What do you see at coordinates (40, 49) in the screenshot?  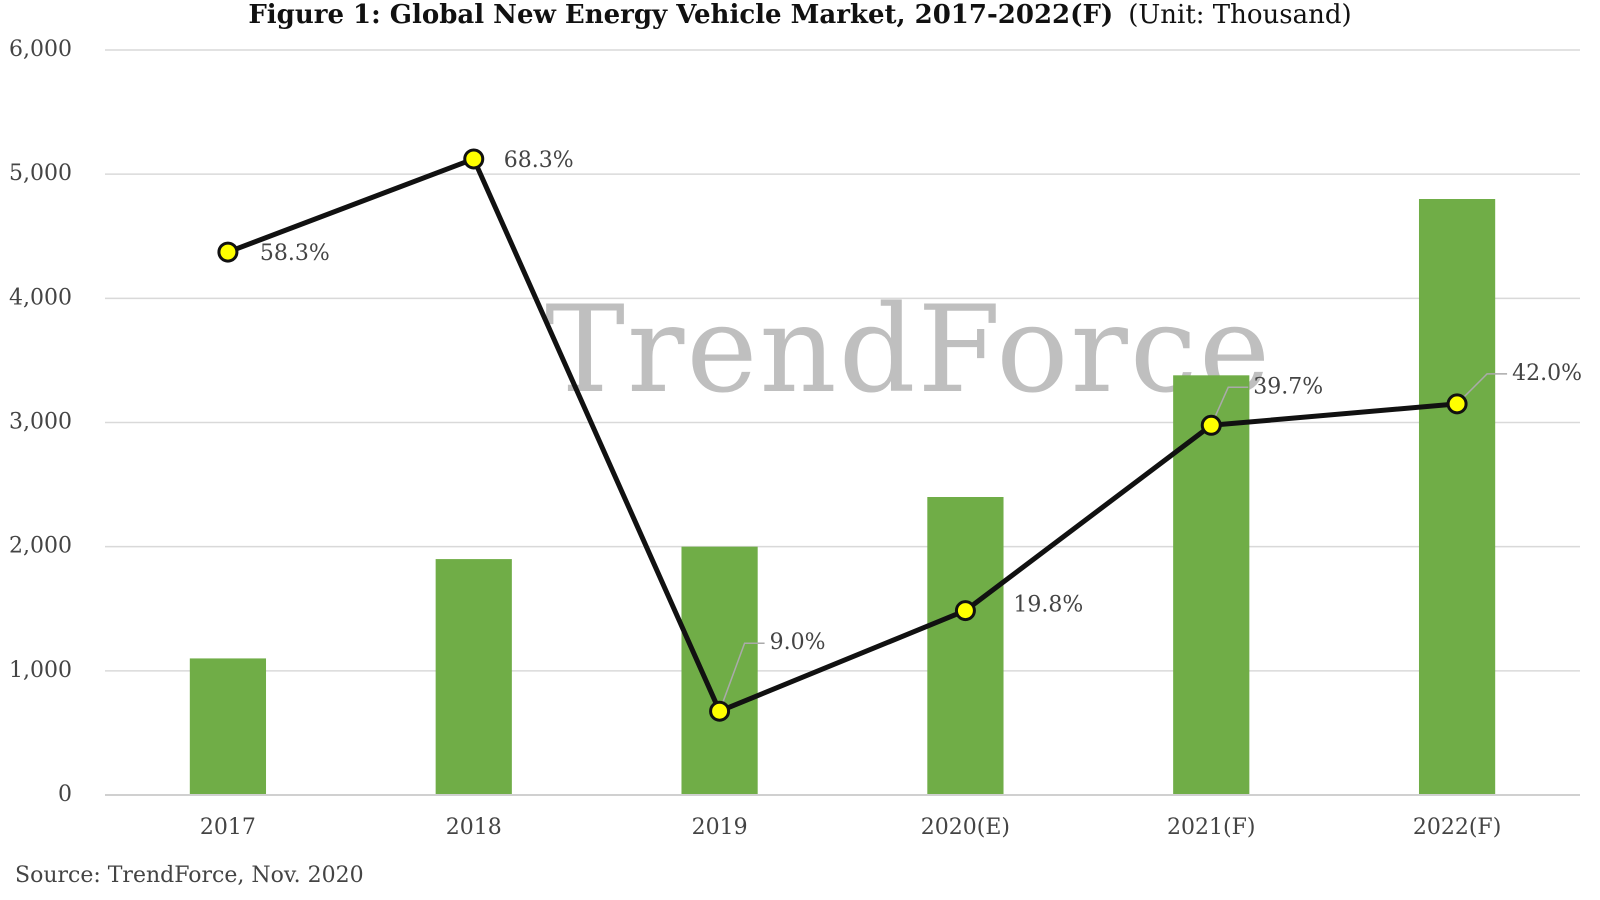 I see `y-tick-label: 6,000` at bounding box center [40, 49].